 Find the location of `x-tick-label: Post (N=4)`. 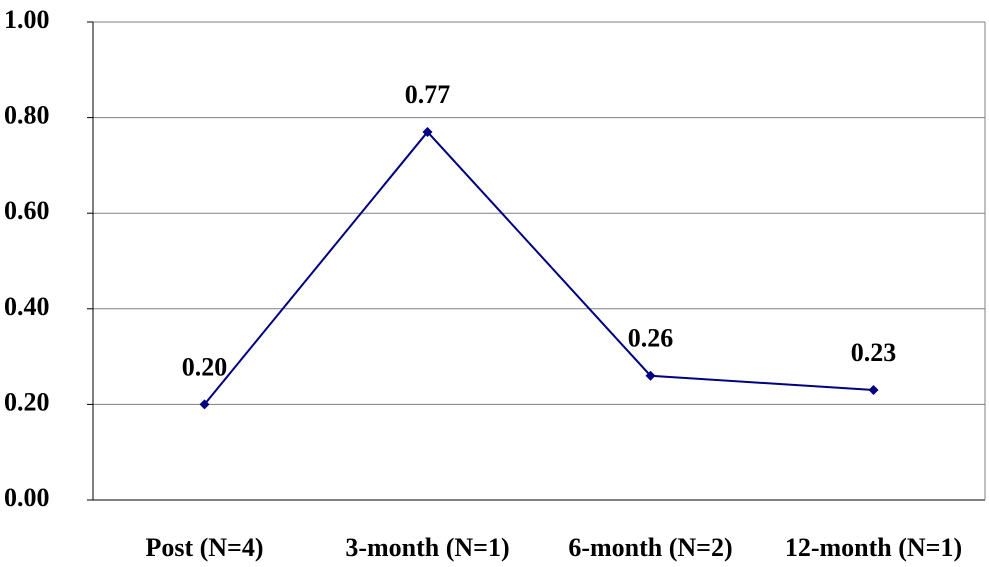

x-tick-label: Post (N=4) is located at coordinates (204, 547).